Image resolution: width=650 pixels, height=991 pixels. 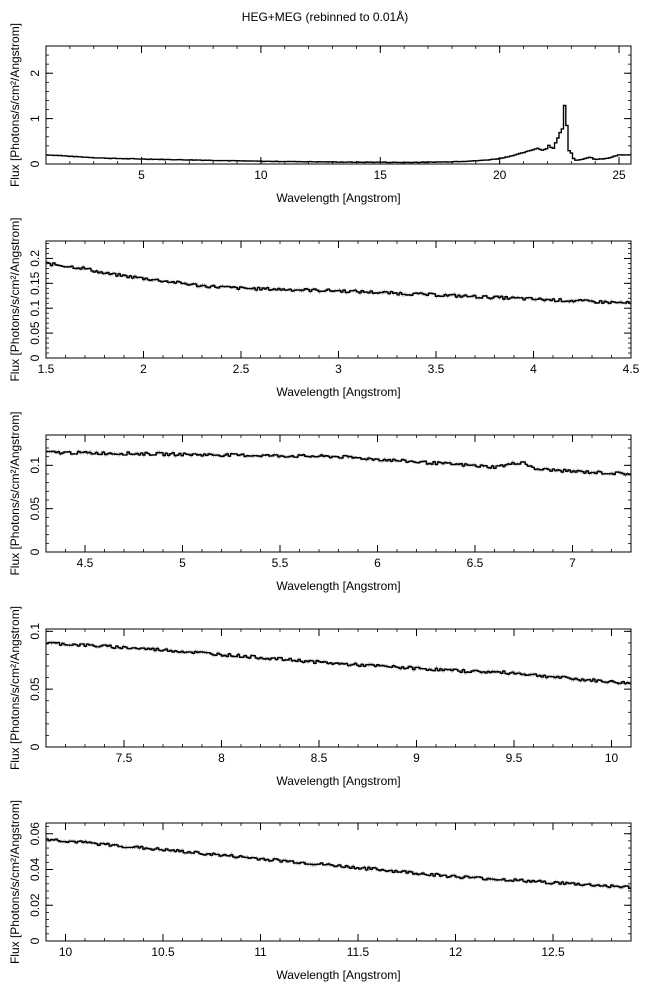 I want to click on x-tick-label: 1.5, so click(x=46, y=369).